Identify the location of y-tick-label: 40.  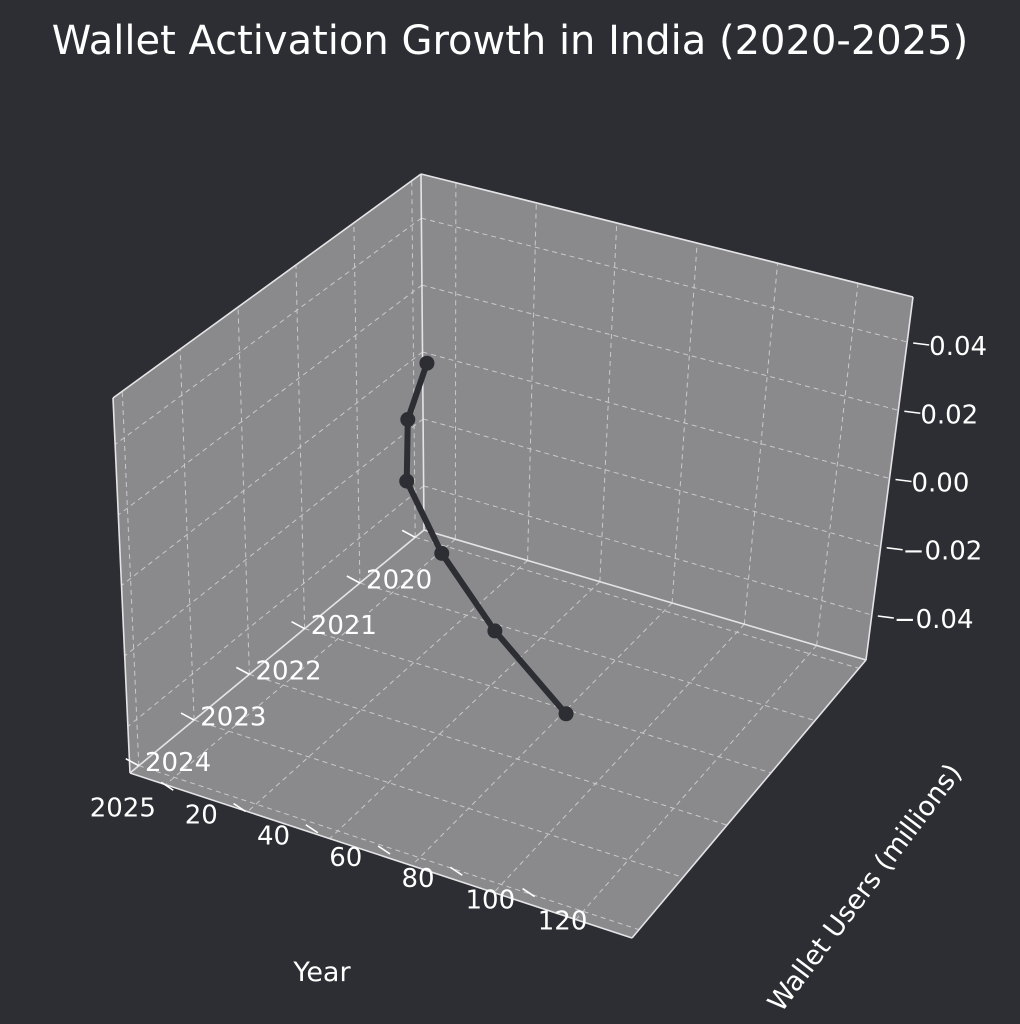
(273, 837).